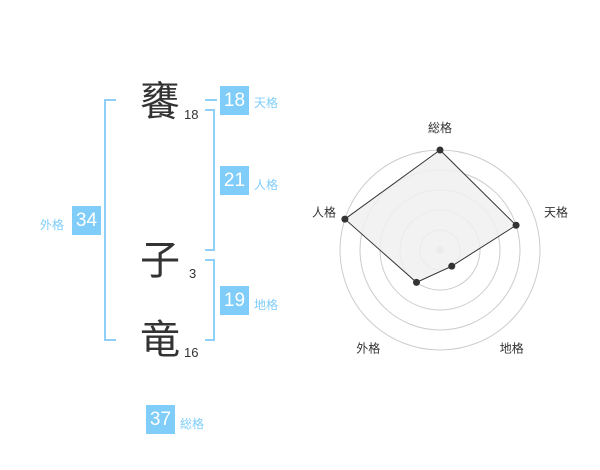 Image resolution: width=600 pixels, height=470 pixels. I want to click on radar-axis-label: 総格, so click(440, 127).